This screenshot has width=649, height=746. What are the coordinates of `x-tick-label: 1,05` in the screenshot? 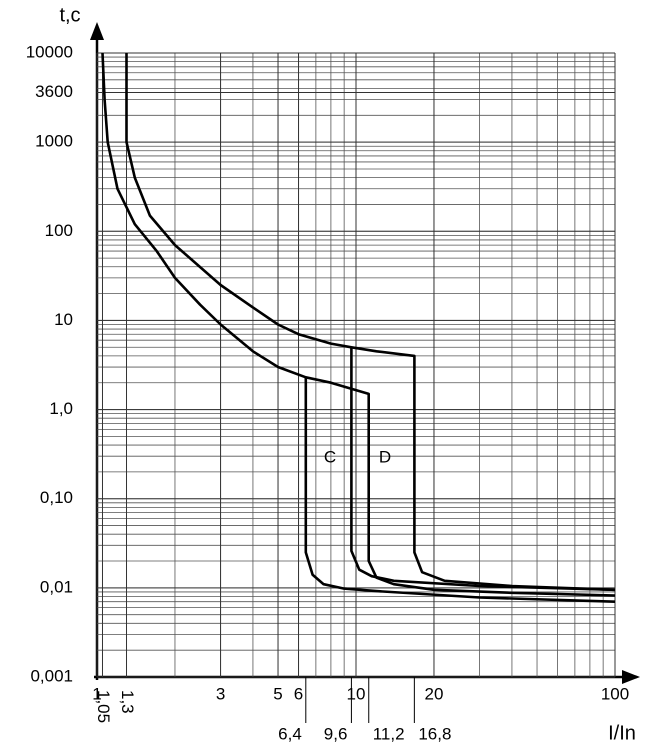 It's located at (103, 706).